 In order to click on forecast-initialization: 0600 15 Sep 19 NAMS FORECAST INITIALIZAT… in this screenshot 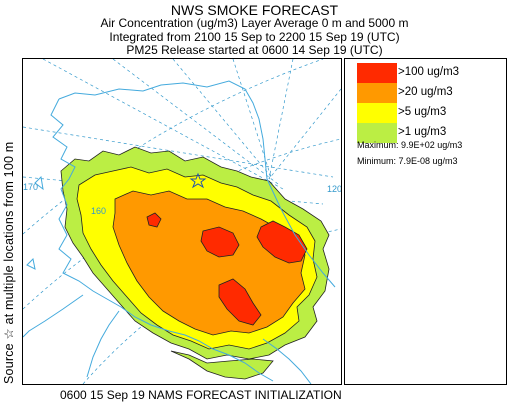, I will do `click(201, 395)`.